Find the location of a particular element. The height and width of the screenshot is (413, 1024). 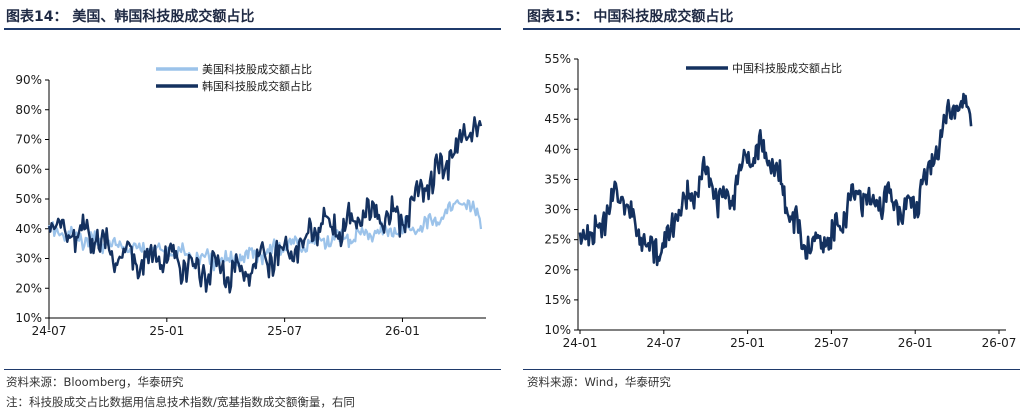

y-tick-label: 90% is located at coordinates (28, 80).